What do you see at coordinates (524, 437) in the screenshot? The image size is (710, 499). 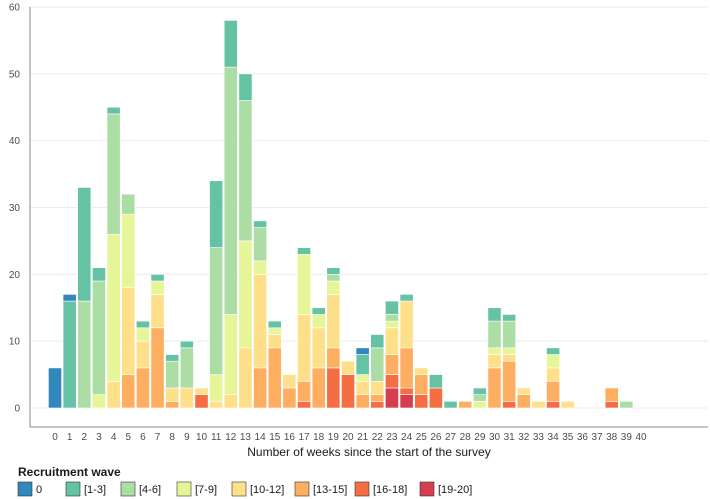 I see `x-tick-label: 32` at bounding box center [524, 437].